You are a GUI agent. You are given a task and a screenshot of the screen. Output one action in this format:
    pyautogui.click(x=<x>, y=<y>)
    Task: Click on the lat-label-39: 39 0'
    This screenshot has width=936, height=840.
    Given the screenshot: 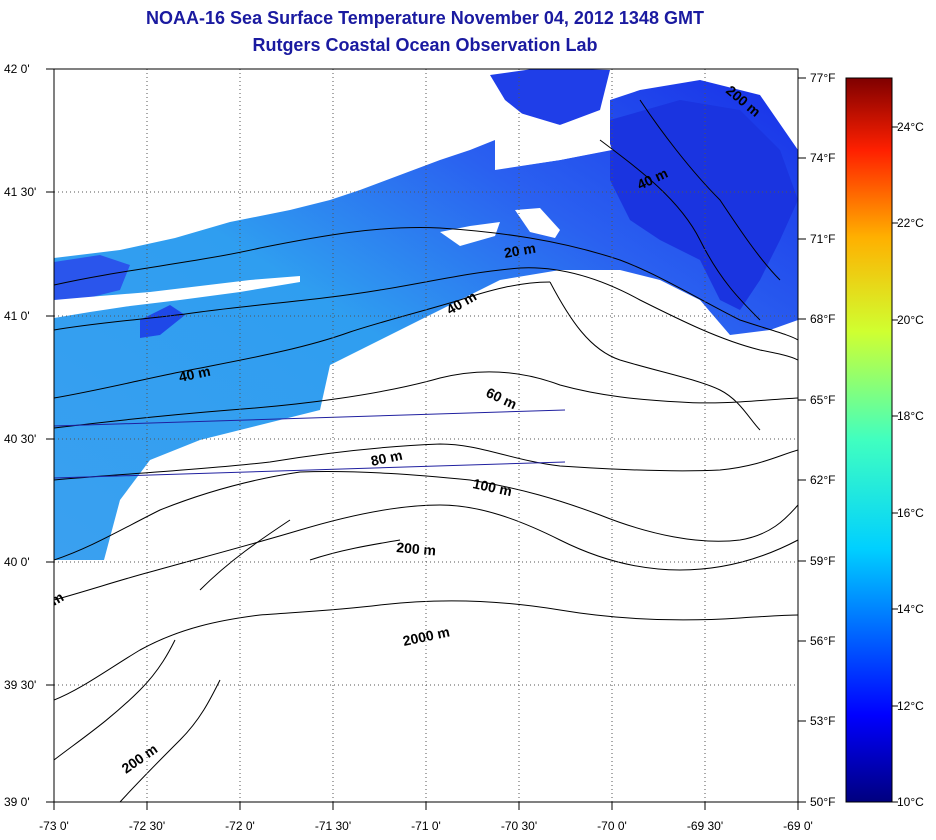 What is the action you would take?
    pyautogui.click(x=17, y=802)
    